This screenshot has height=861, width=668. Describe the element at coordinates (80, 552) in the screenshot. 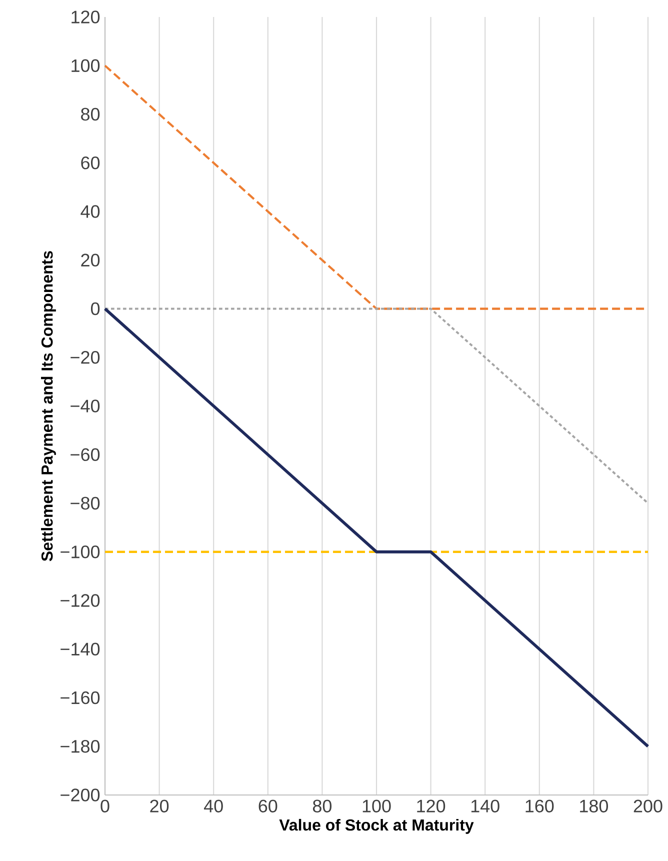

I see `y-tick-label: −100` at that location.